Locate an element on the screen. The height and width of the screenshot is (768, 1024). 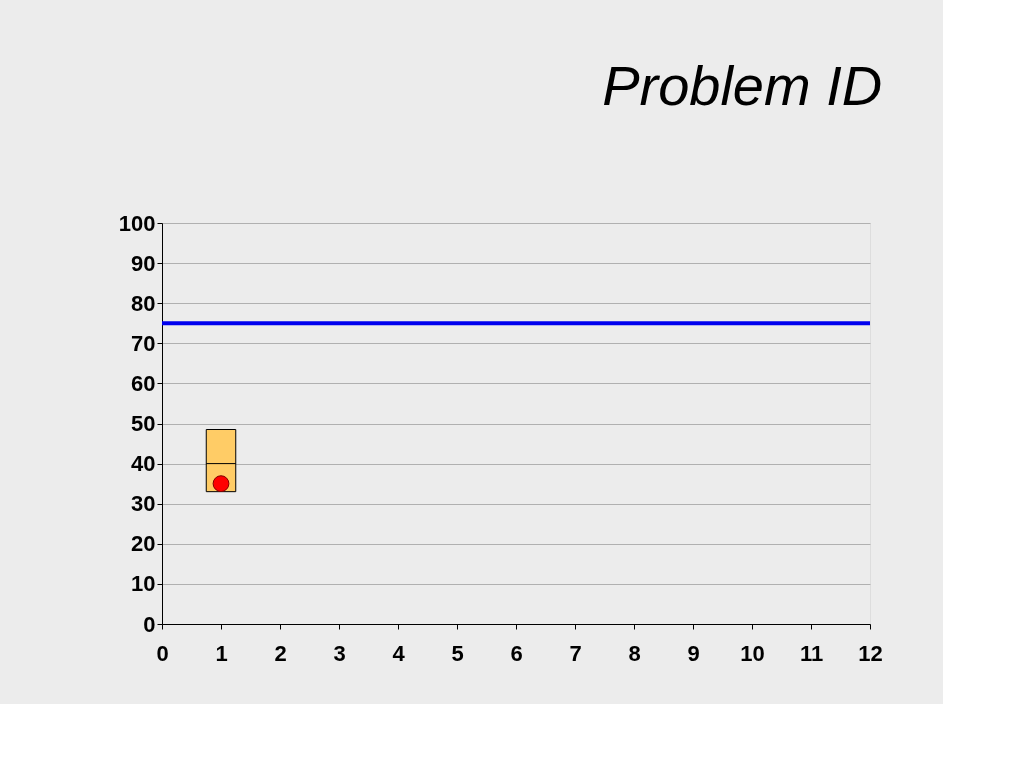
x-tick-label: 1 is located at coordinates (221, 653).